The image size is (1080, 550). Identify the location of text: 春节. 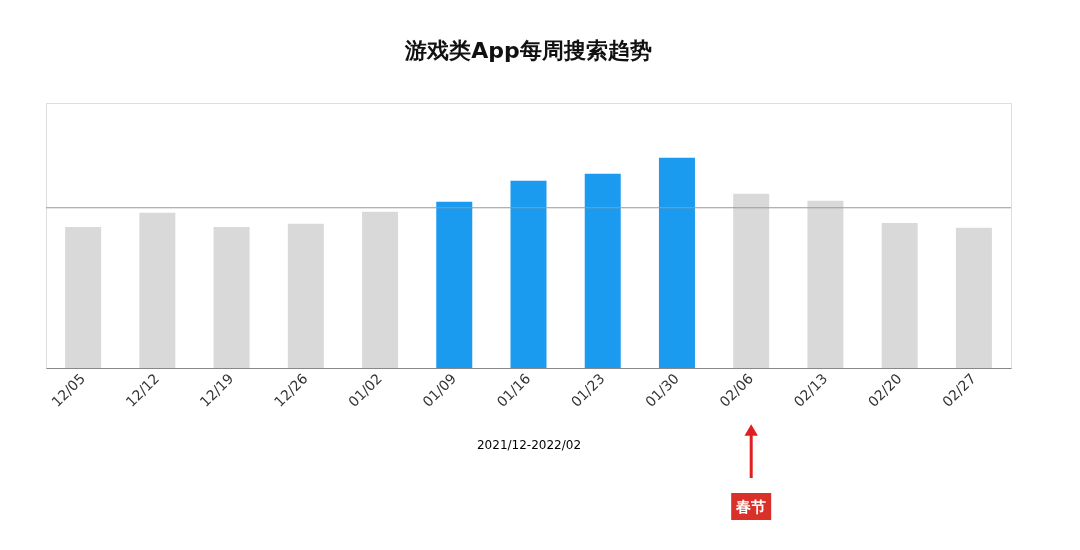
(751, 507).